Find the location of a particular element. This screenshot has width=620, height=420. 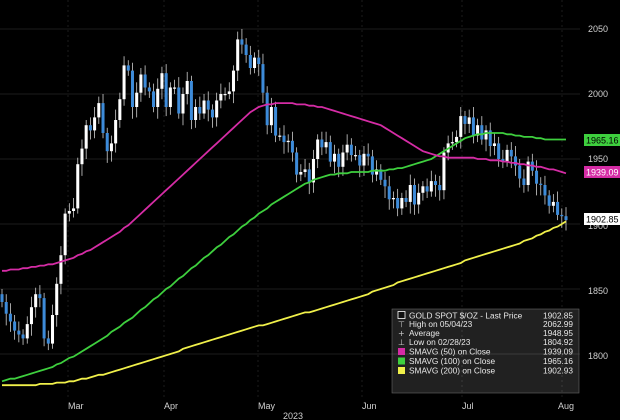

legend-sma200-label: SMAVG (200) on Close is located at coordinates (452, 371).